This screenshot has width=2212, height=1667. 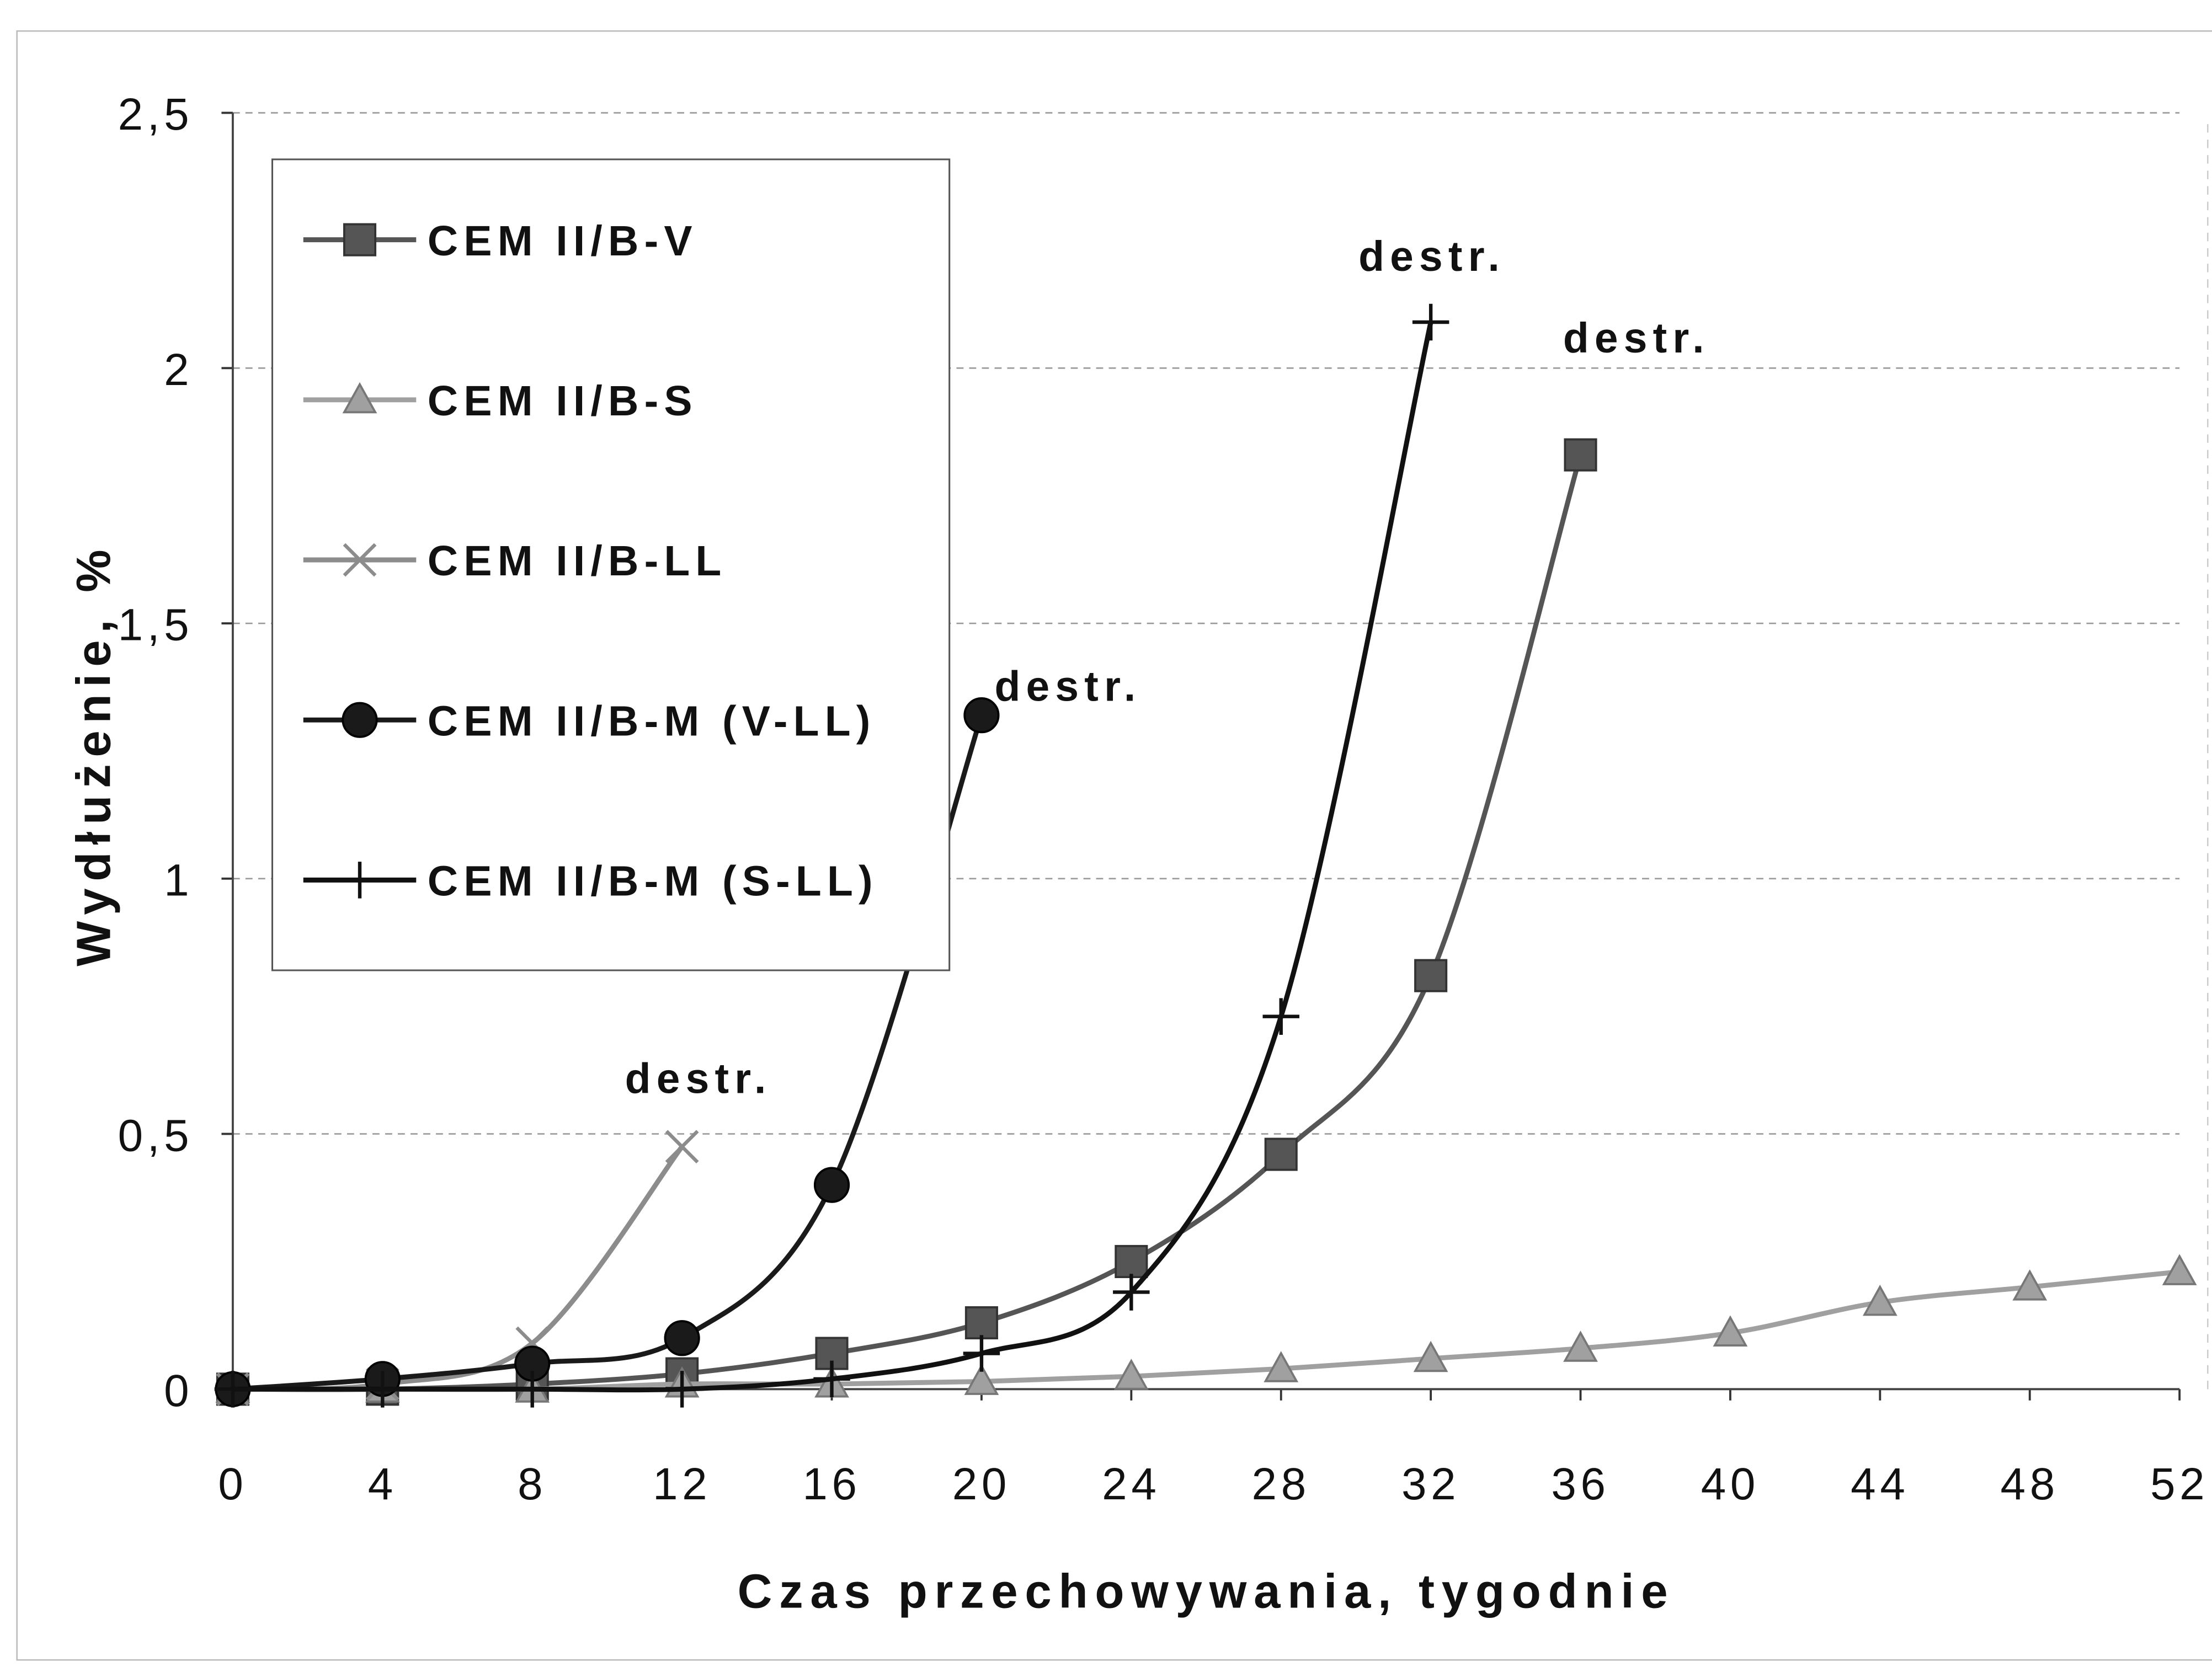 What do you see at coordinates (156, 114) in the screenshot?
I see `y-tick-label: 2,5` at bounding box center [156, 114].